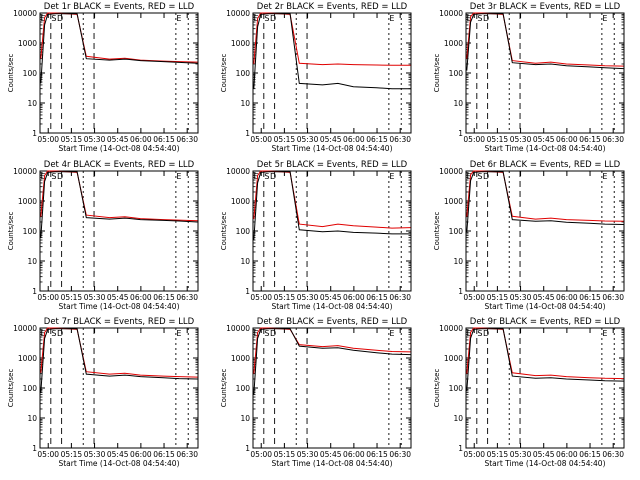  I want to click on panel-title: Det 9r BLACK = Events, RED = LLD, so click(545, 322).